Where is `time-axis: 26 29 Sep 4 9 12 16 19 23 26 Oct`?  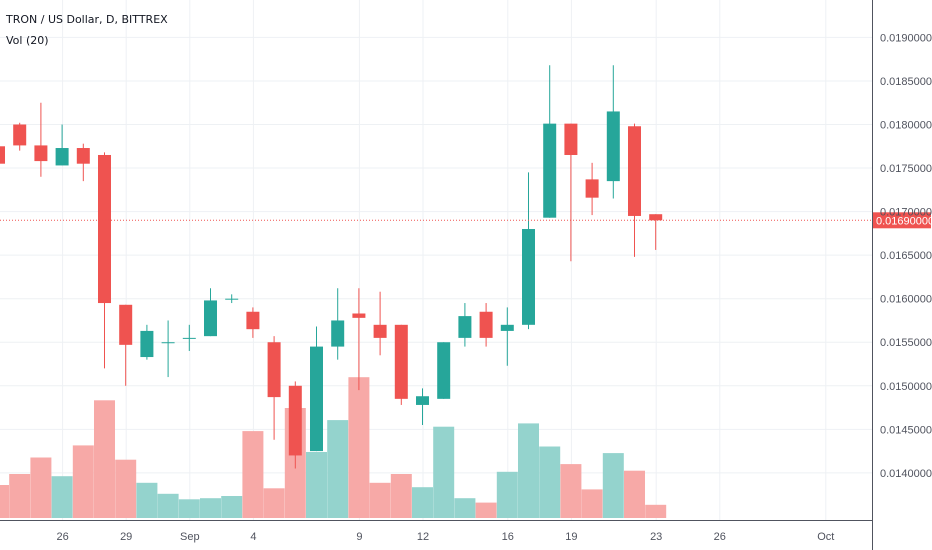 time-axis: 26 29 Sep 4 9 12 16 19 23 26 Oct is located at coordinates (436, 532).